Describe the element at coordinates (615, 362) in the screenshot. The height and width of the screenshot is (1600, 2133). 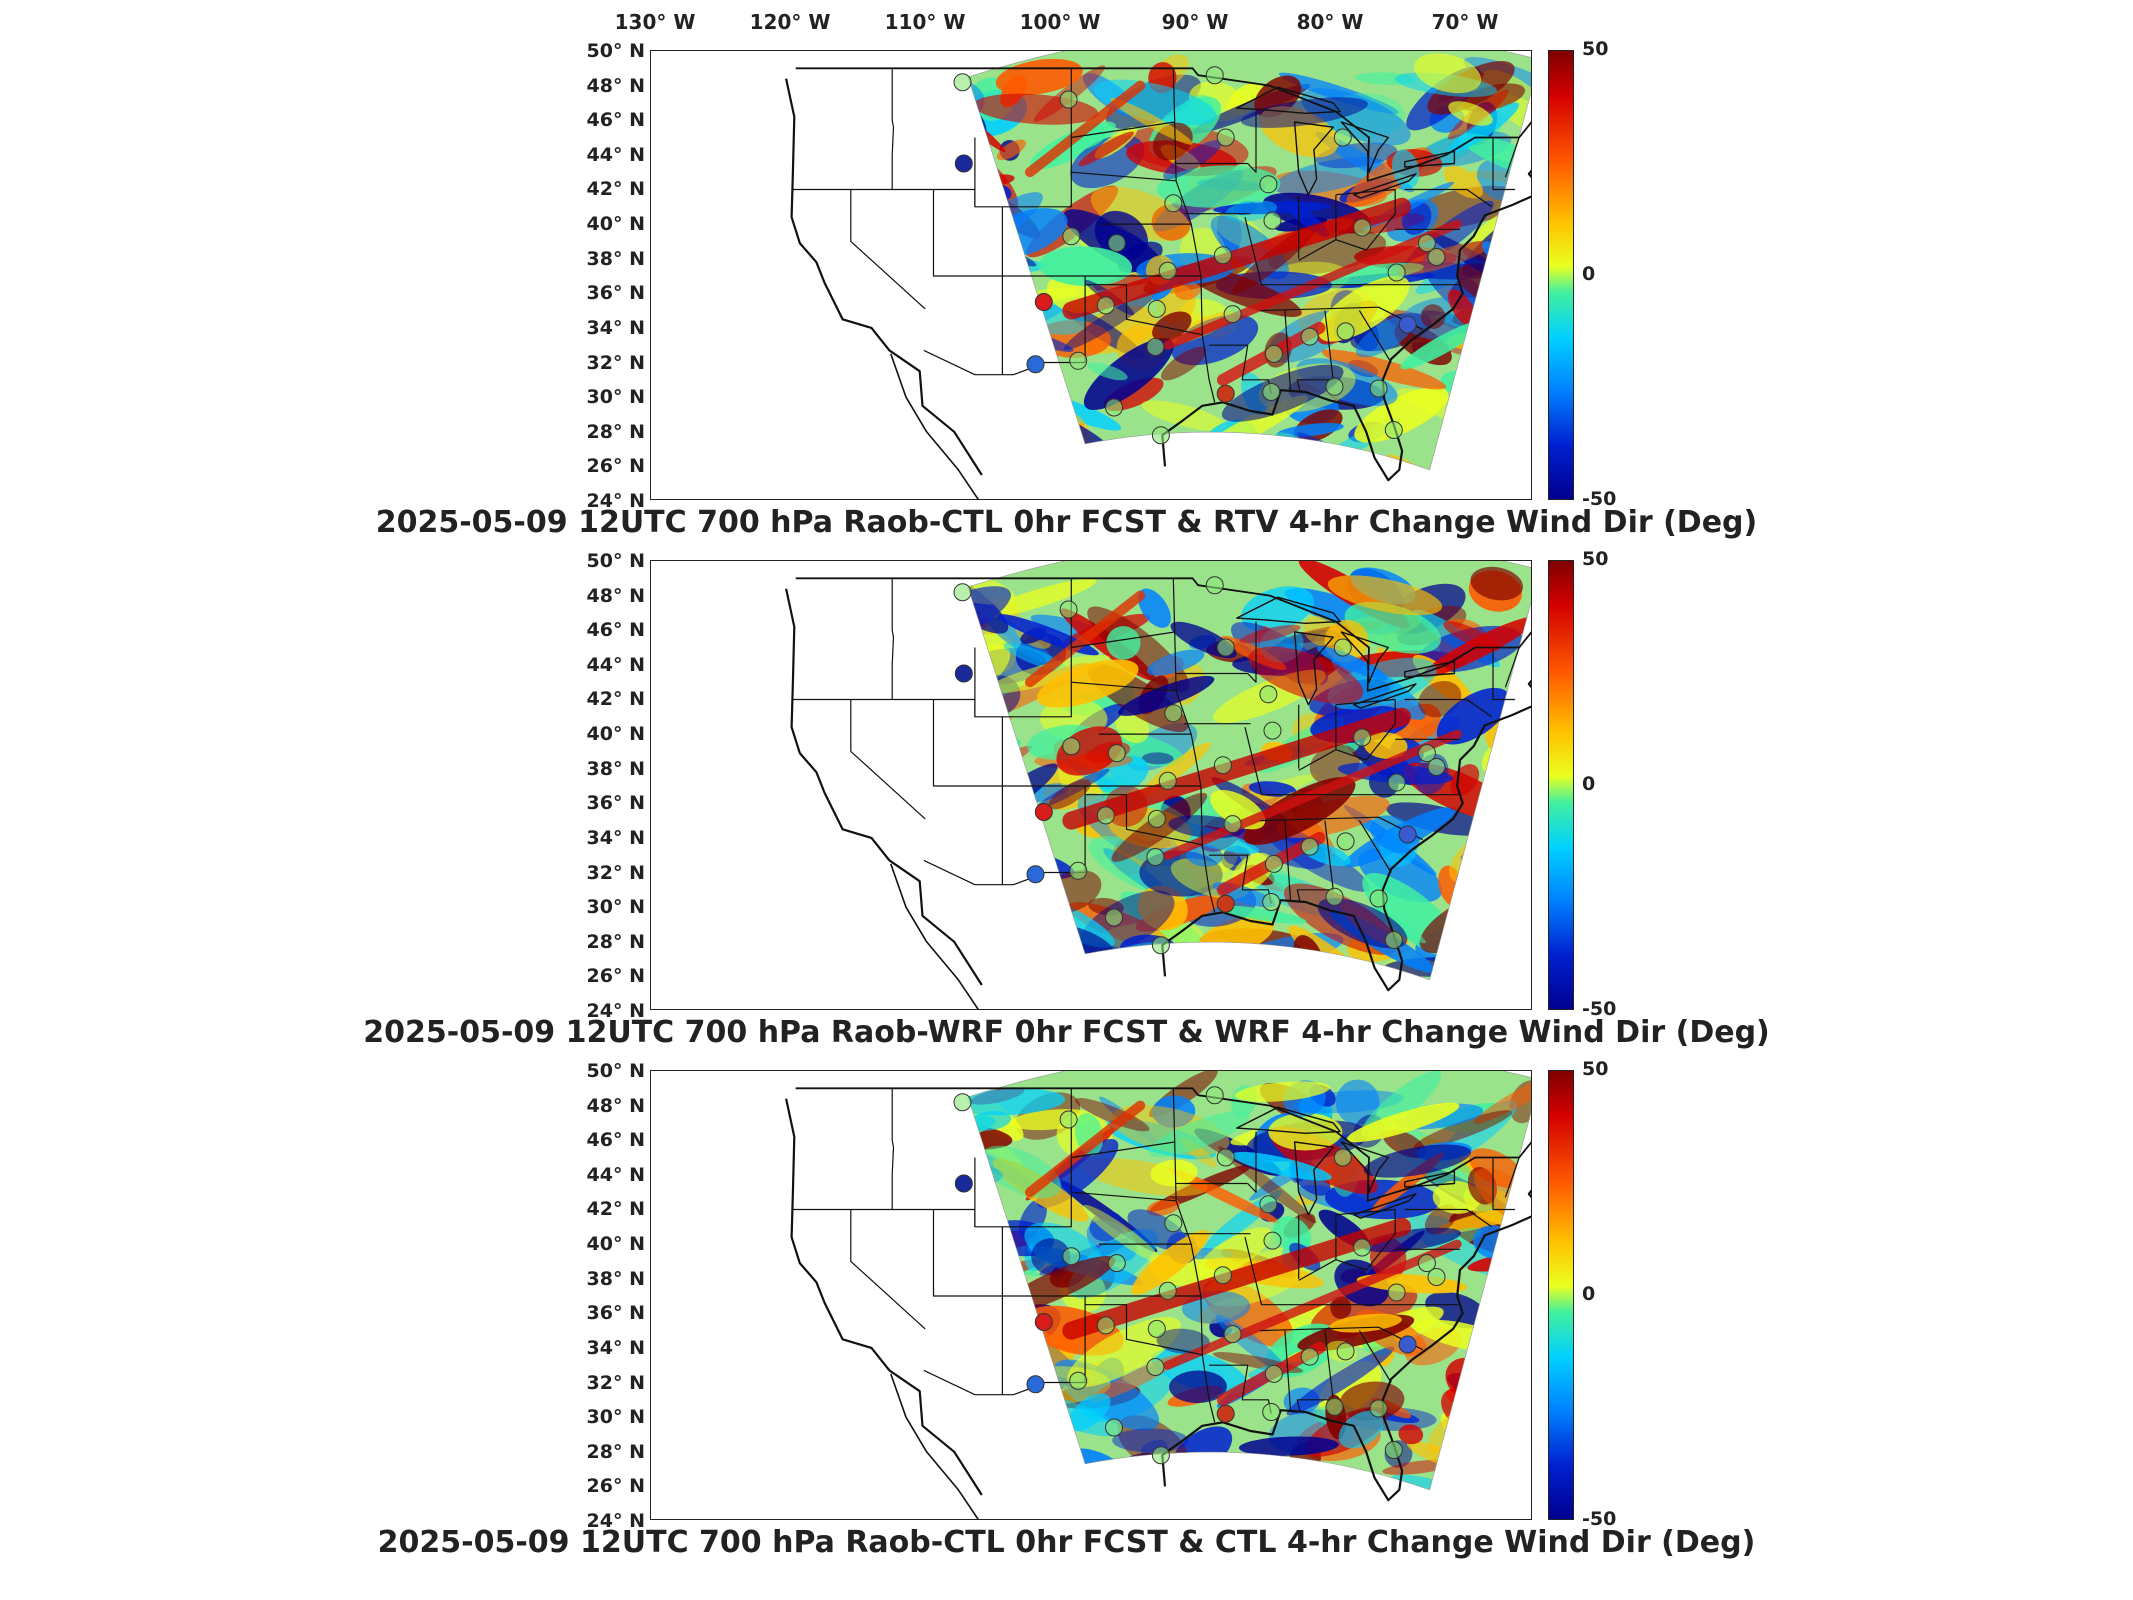
I see `lat-label: 32° N` at that location.